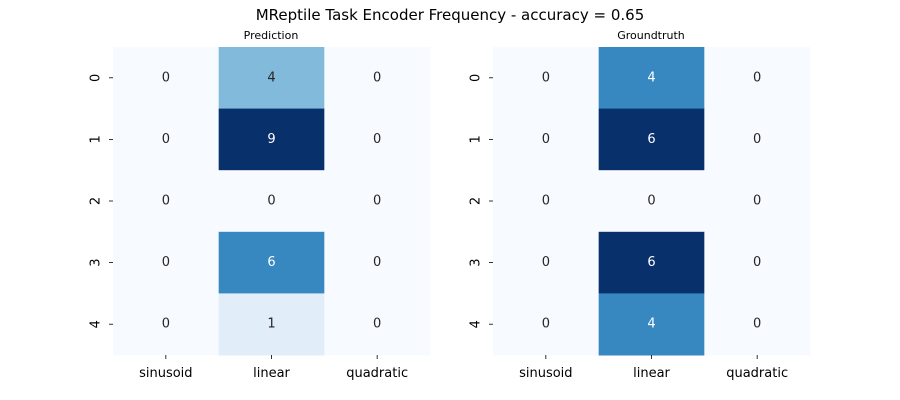 This screenshot has height=400, width=900. I want to click on groundtruth-cell-label-r0-c1: 4, so click(651, 77).